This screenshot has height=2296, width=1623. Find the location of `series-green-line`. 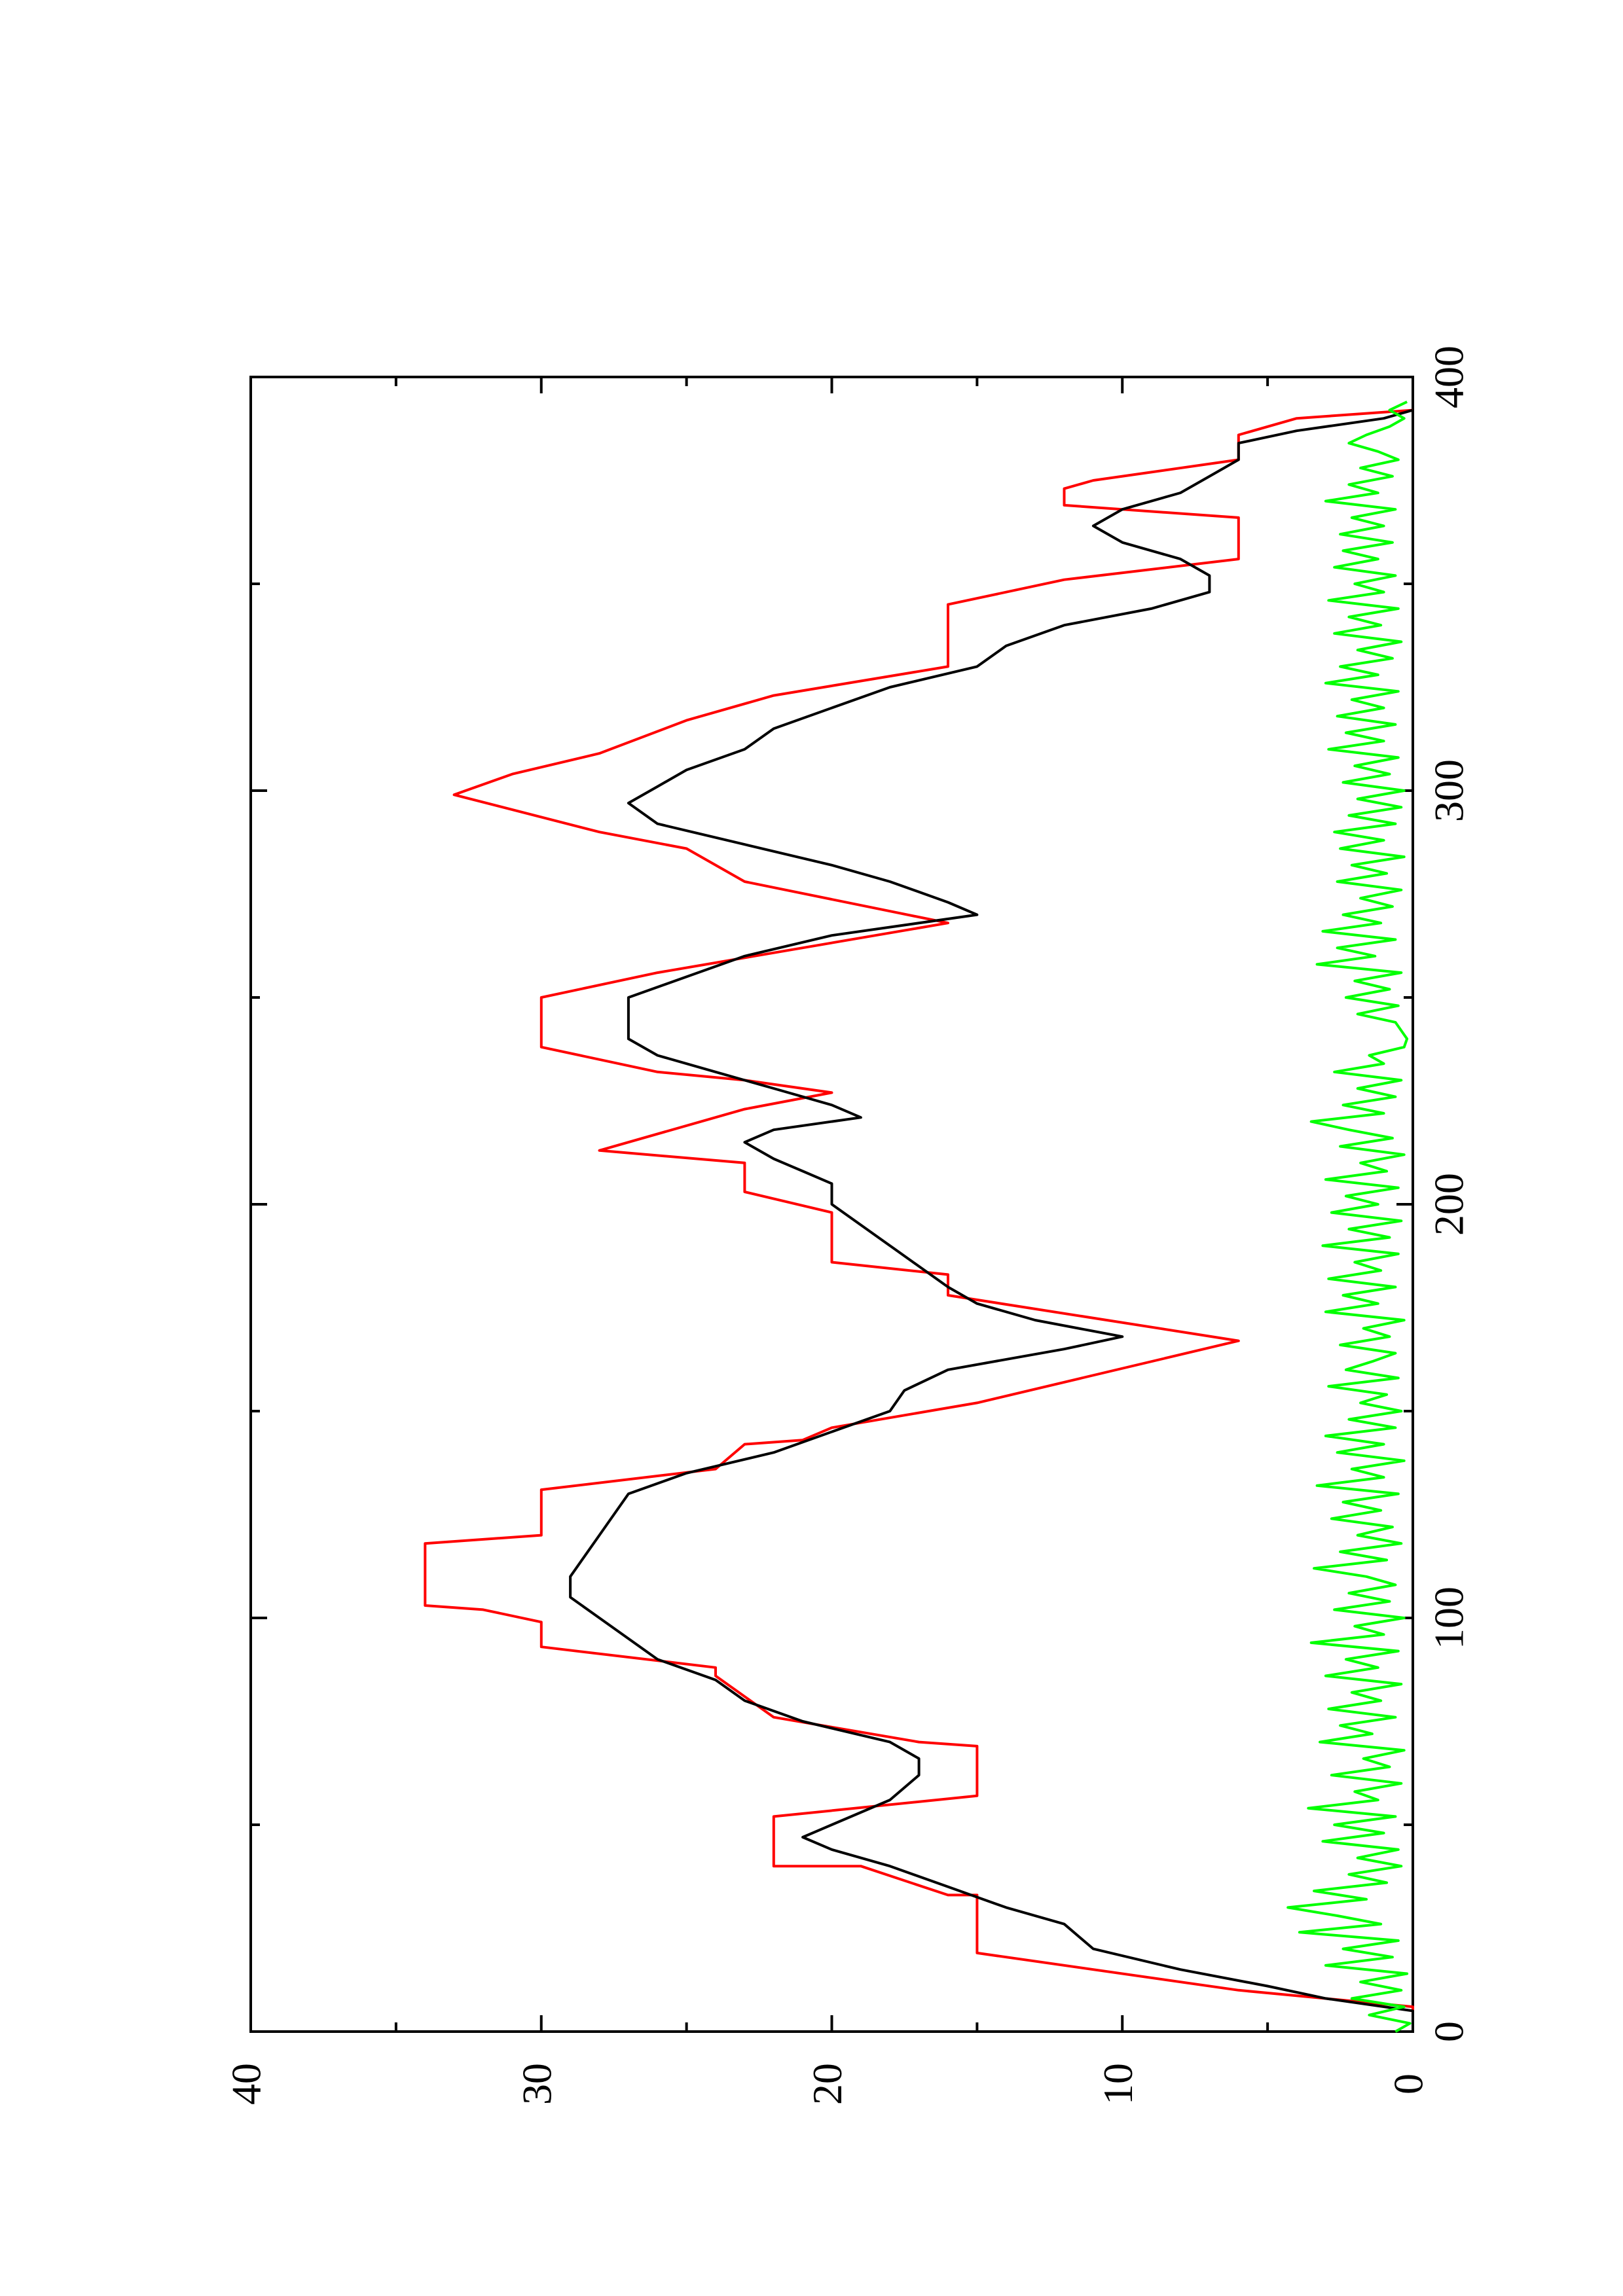

series-green-line is located at coordinates (1349, 1217).